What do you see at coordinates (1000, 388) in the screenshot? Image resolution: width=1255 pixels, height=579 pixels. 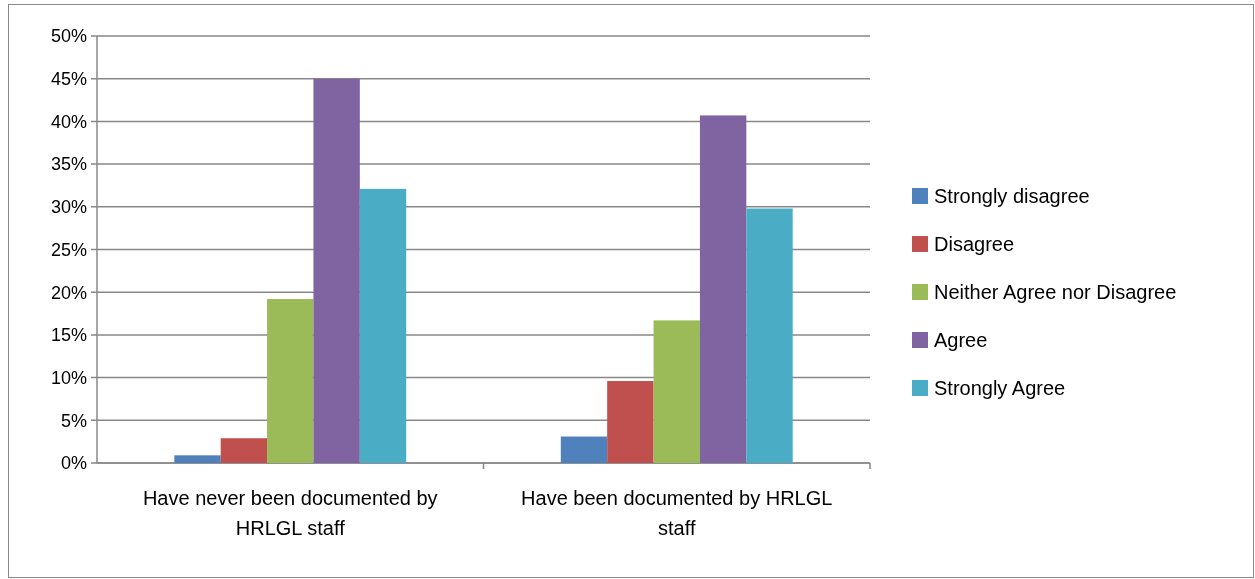 I see `legend-label: Strongly Agree` at bounding box center [1000, 388].